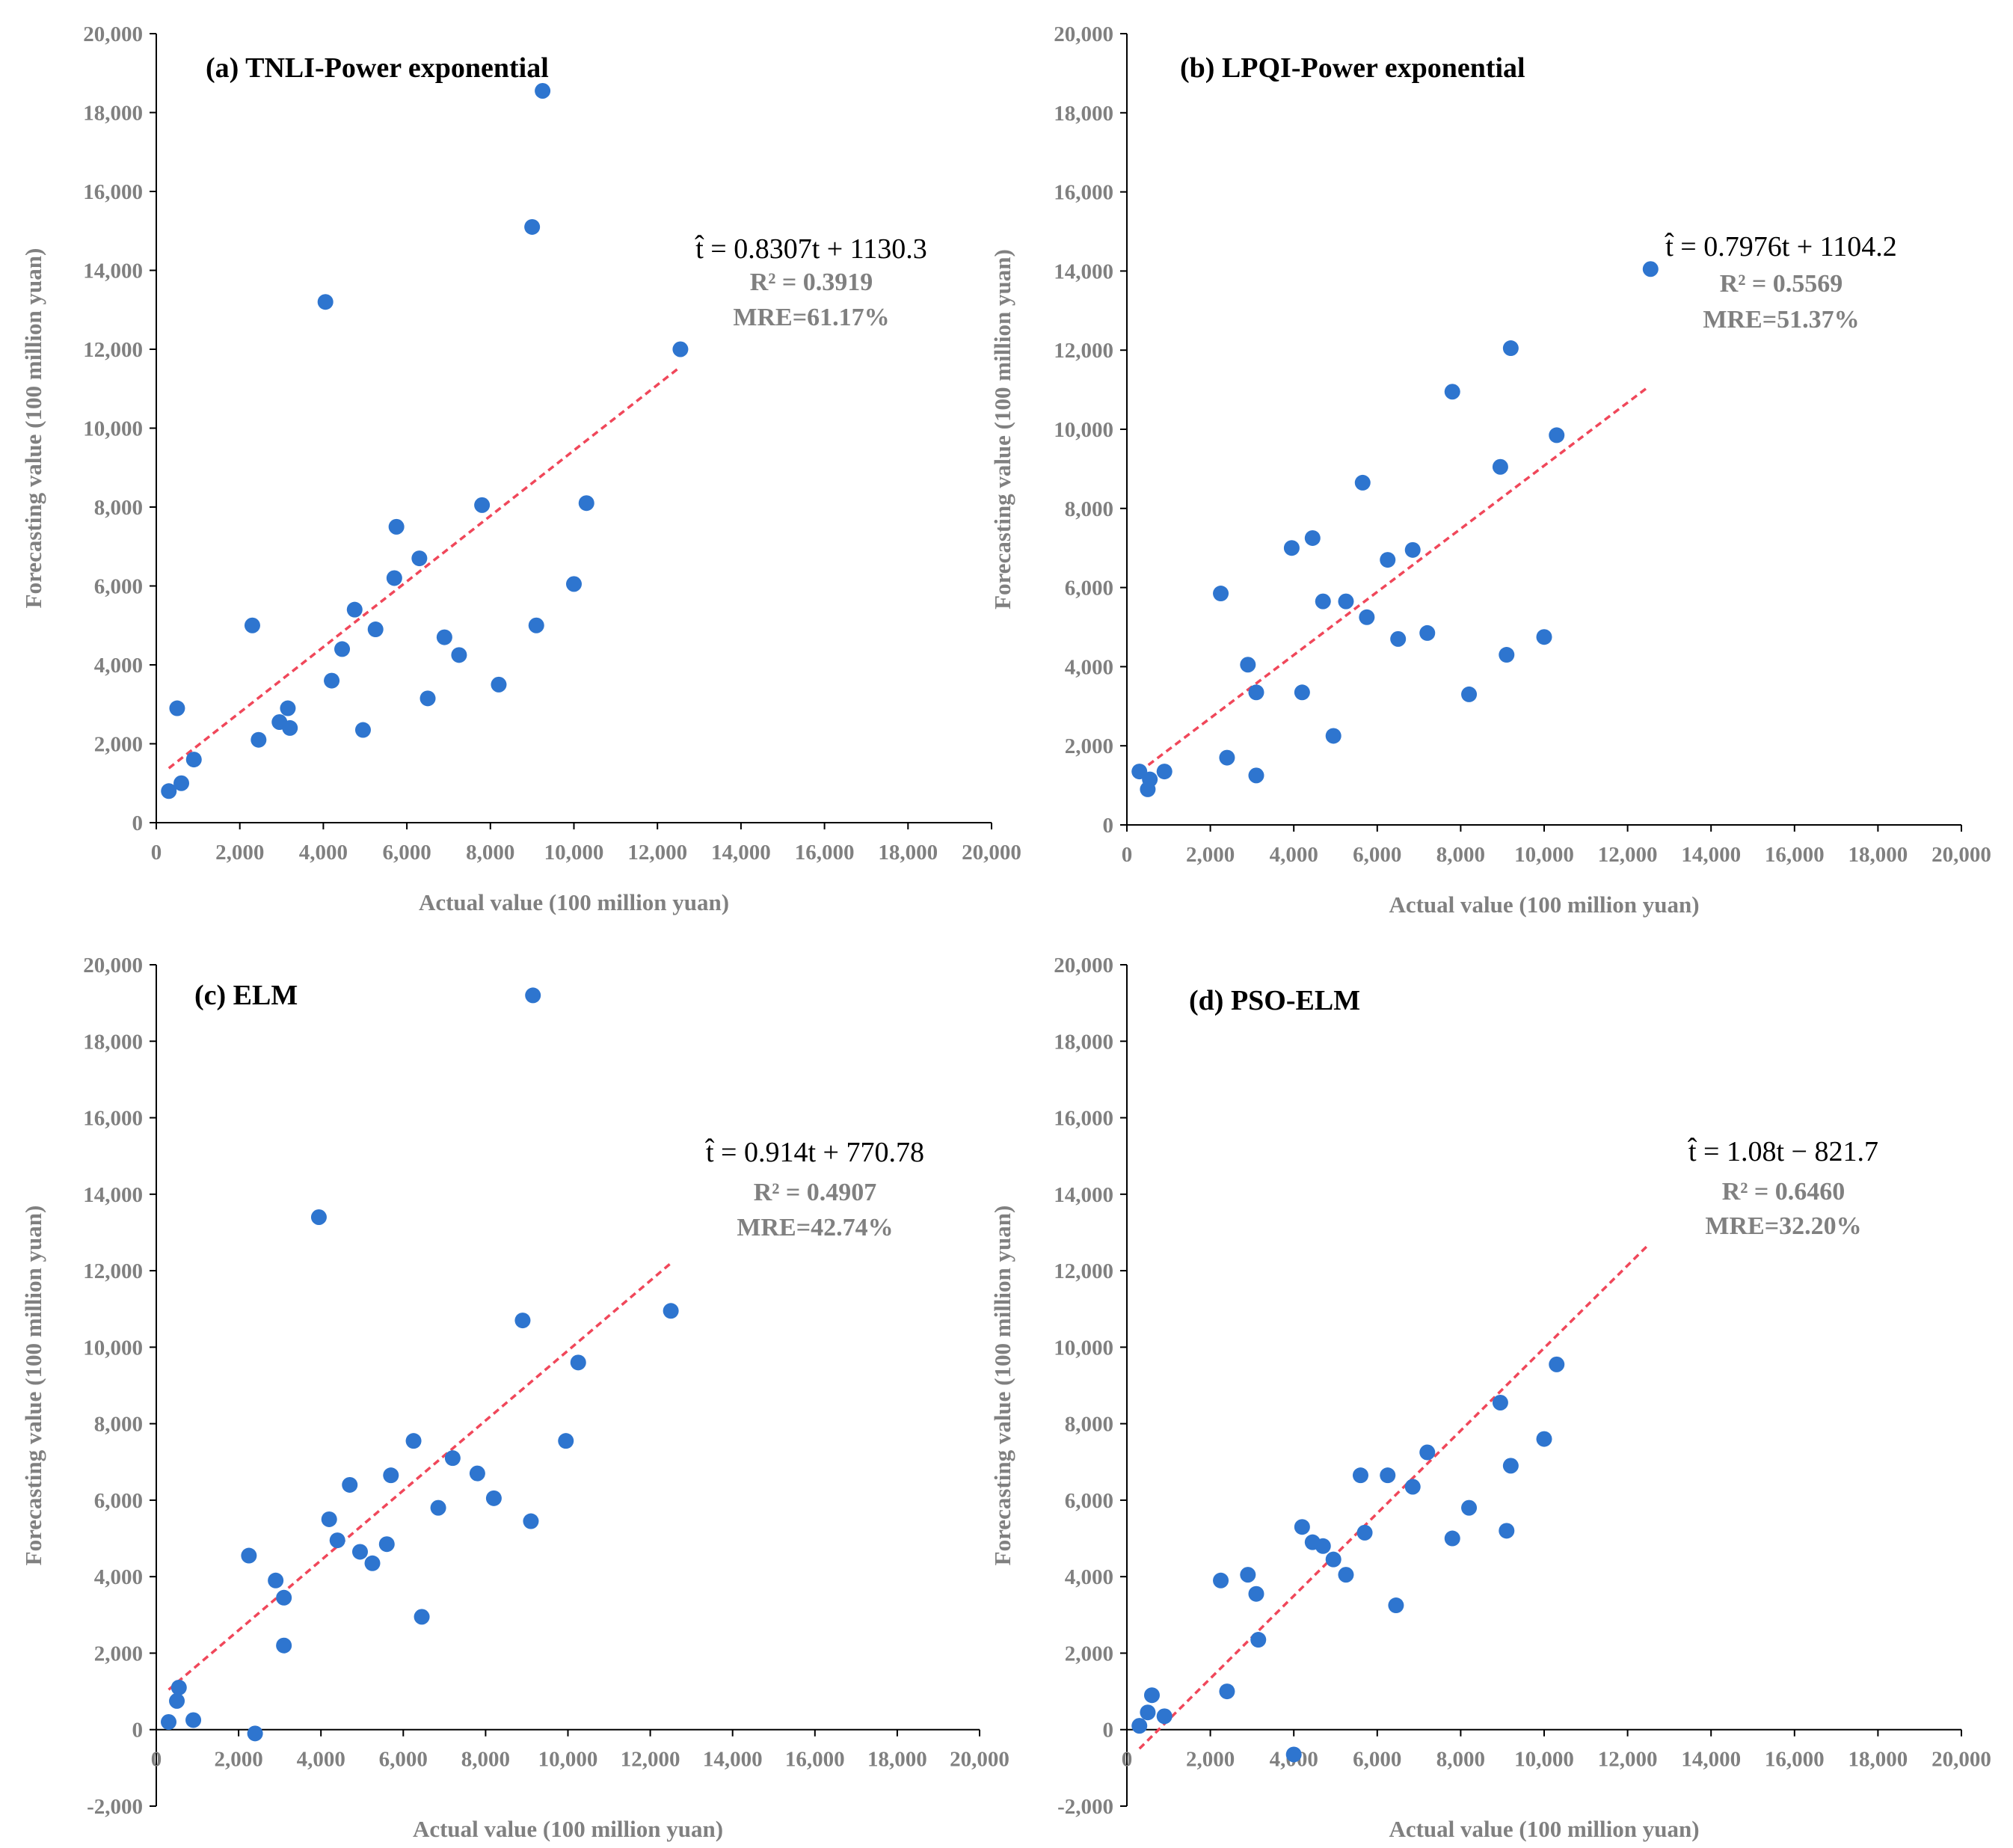 The height and width of the screenshot is (1848, 2013). I want to click on r-squared-label: R² = 0.3919, so click(811, 282).